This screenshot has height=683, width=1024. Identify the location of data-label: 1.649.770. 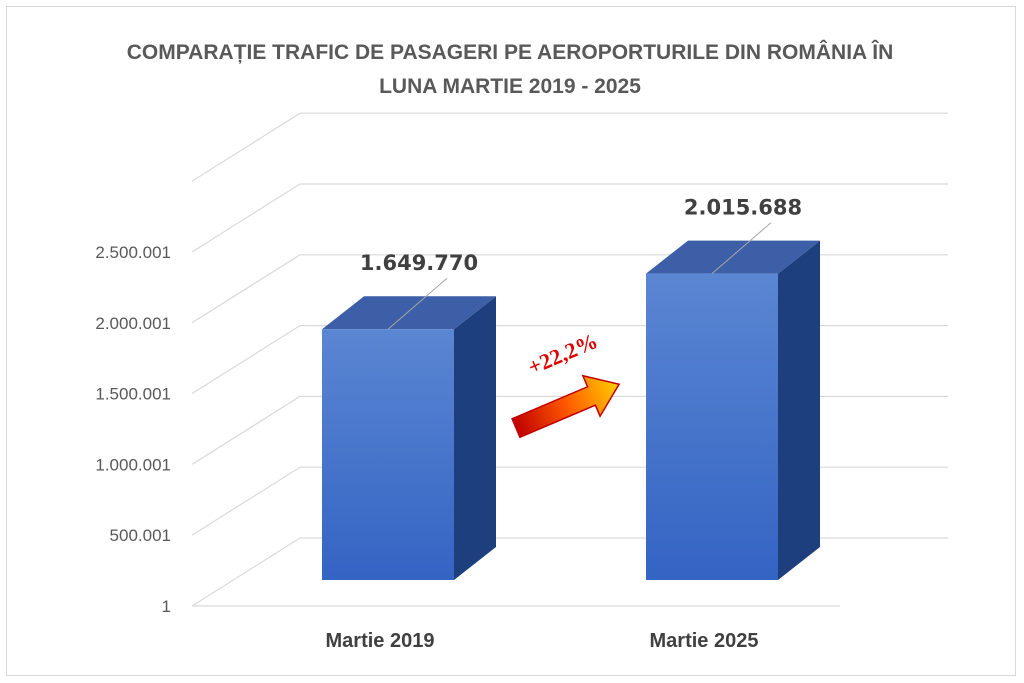
(419, 263).